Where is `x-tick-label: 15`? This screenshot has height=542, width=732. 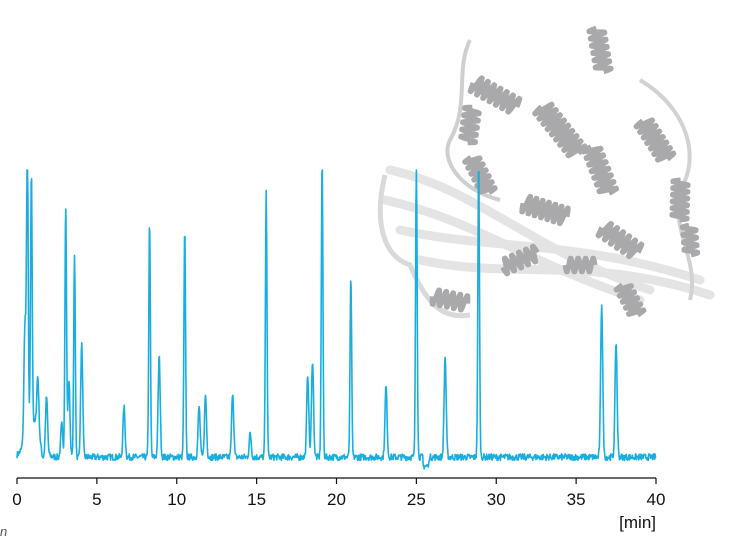 x-tick-label: 15 is located at coordinates (256, 499).